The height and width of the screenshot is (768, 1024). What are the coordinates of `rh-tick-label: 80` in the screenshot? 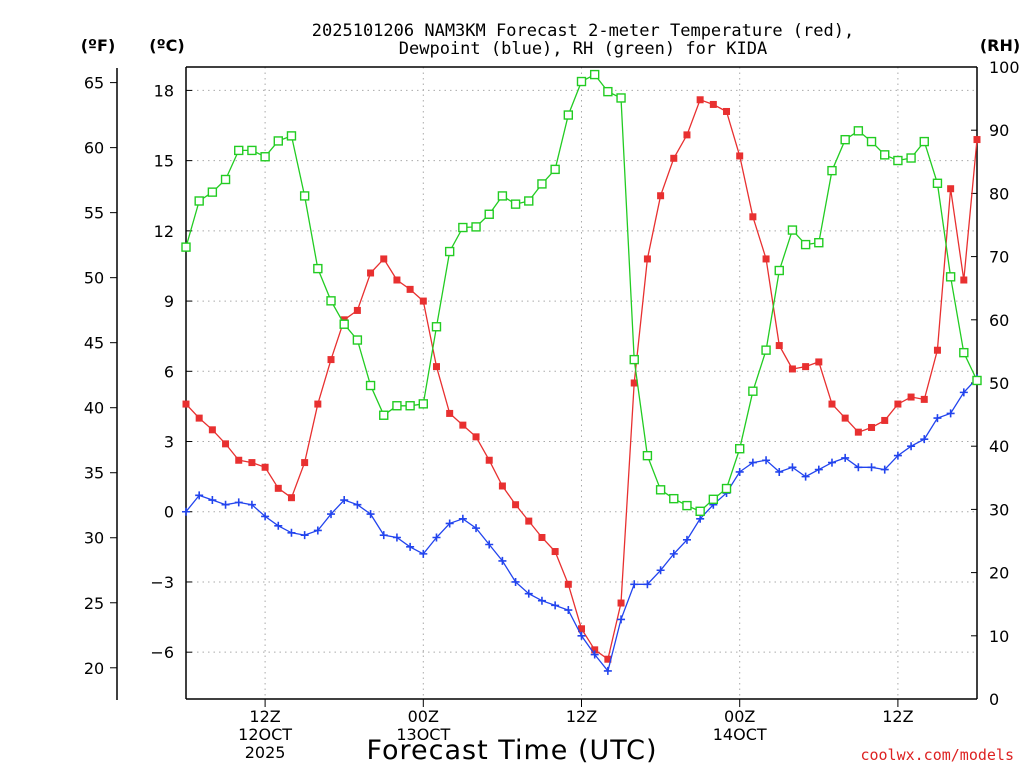 It's located at (999, 193).